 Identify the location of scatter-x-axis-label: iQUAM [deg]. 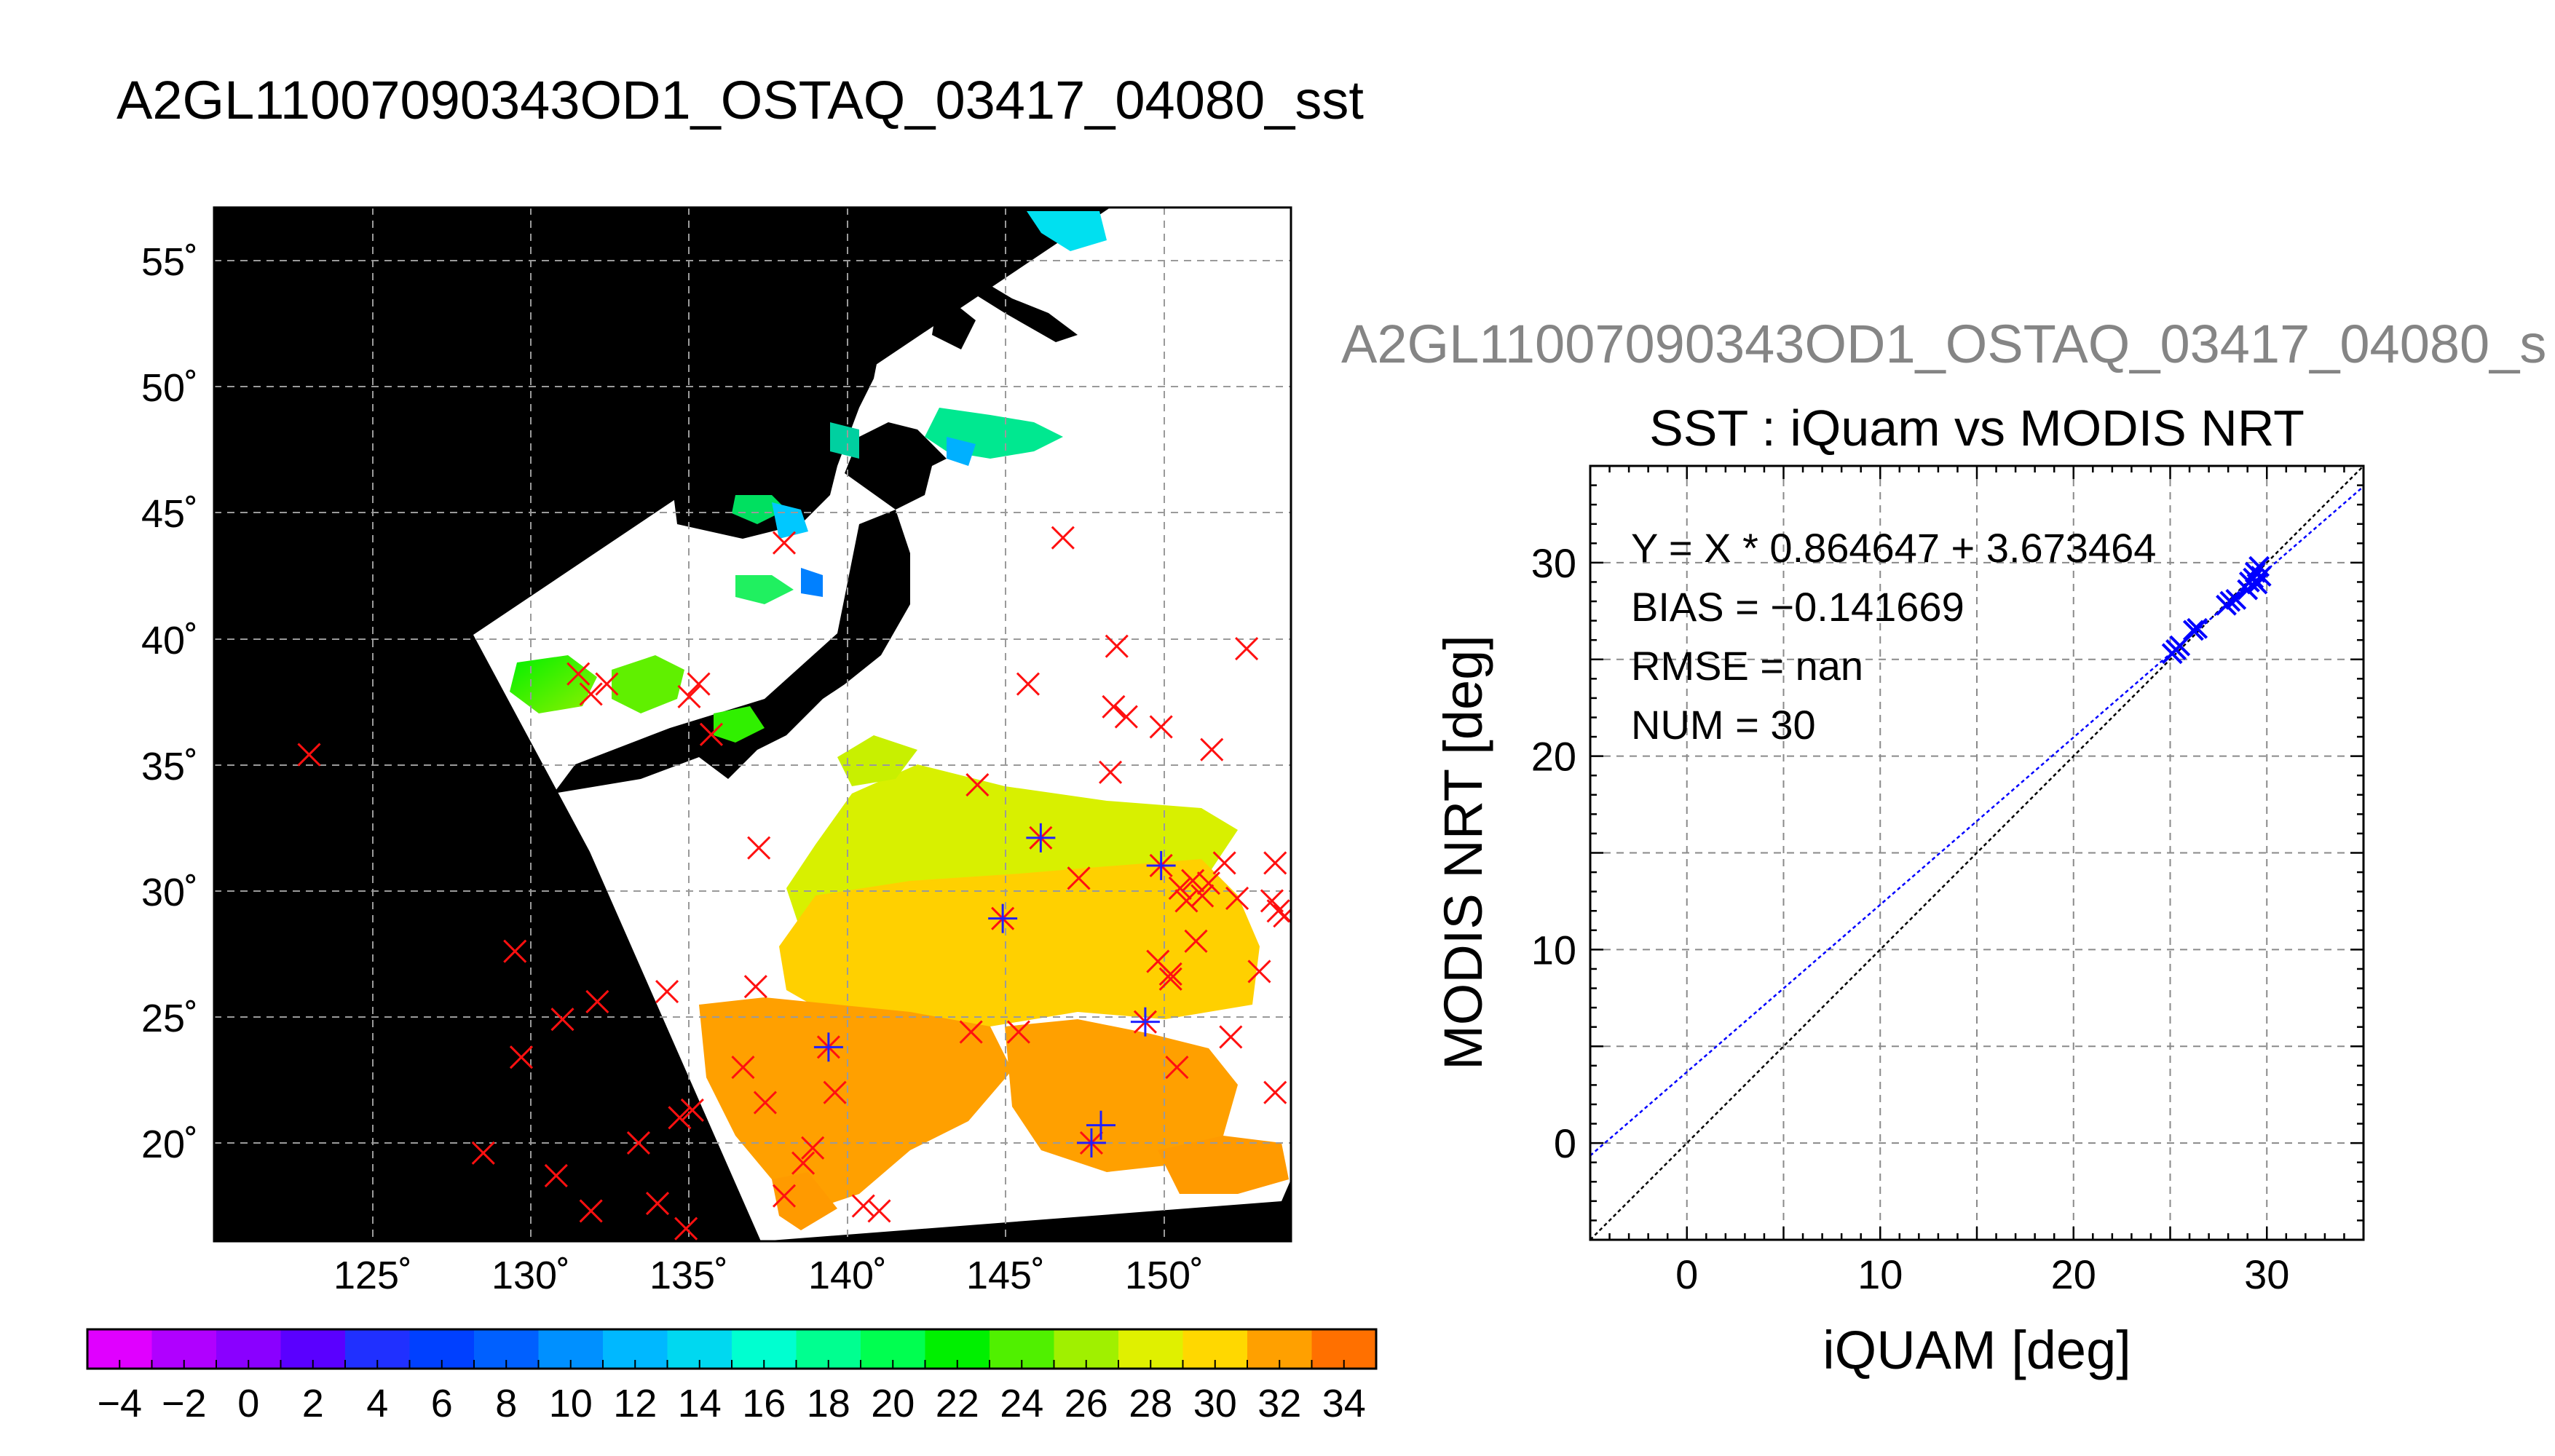
(1977, 1350).